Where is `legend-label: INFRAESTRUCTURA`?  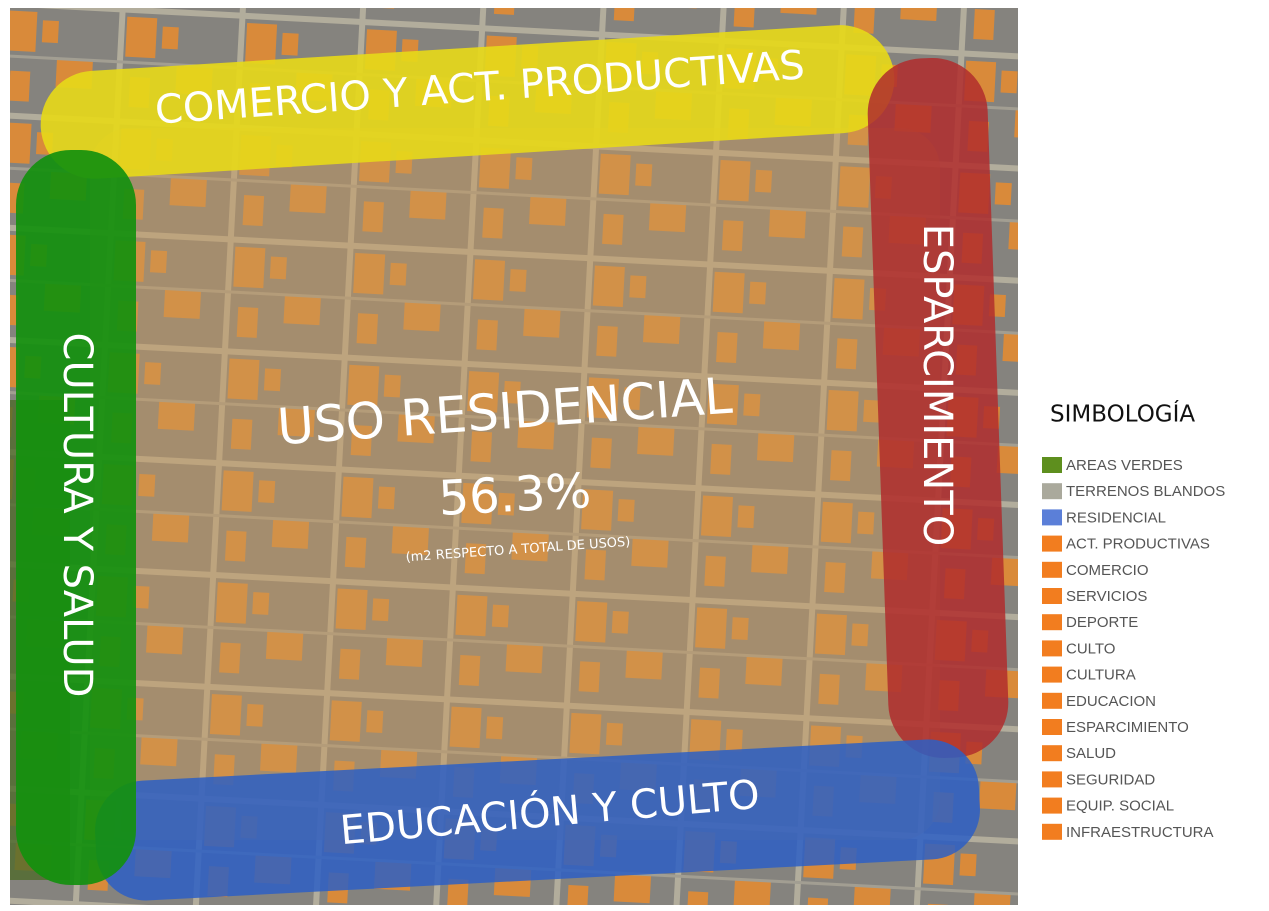 legend-label: INFRAESTRUCTURA is located at coordinates (1140, 832).